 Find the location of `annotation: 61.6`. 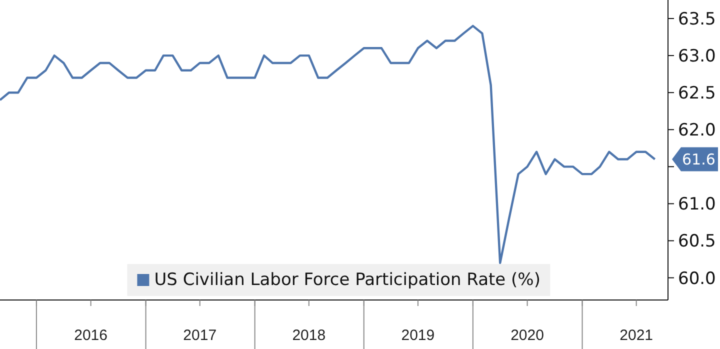

annotation: 61.6 is located at coordinates (699, 159).